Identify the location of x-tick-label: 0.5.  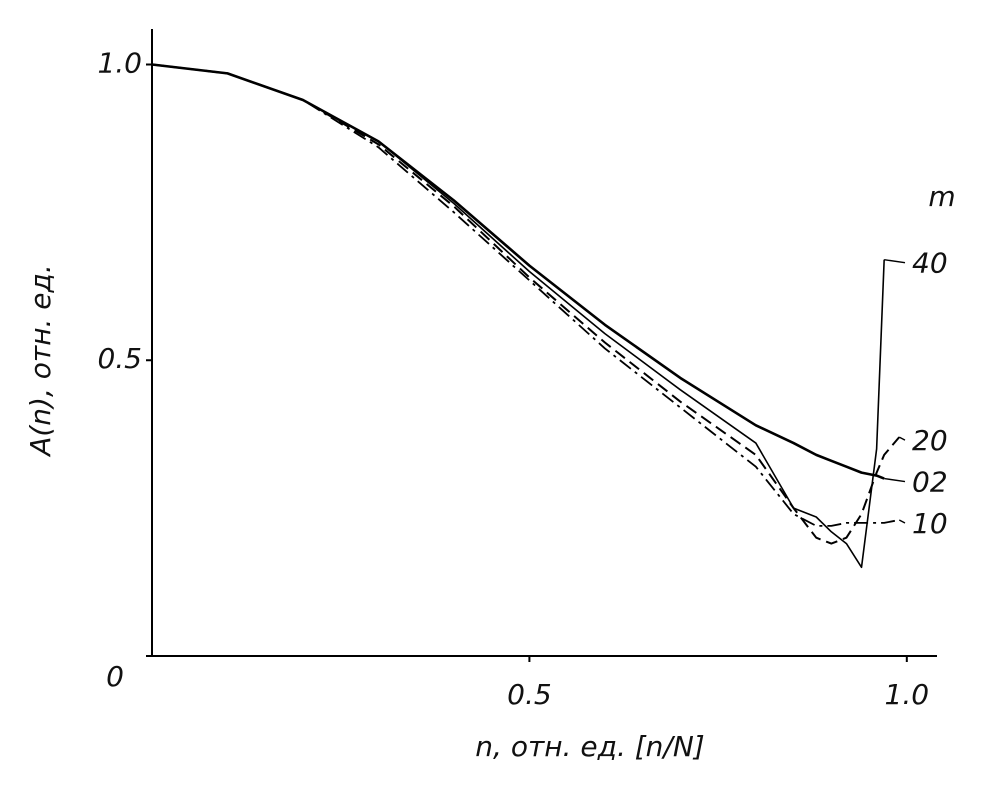
(529, 694).